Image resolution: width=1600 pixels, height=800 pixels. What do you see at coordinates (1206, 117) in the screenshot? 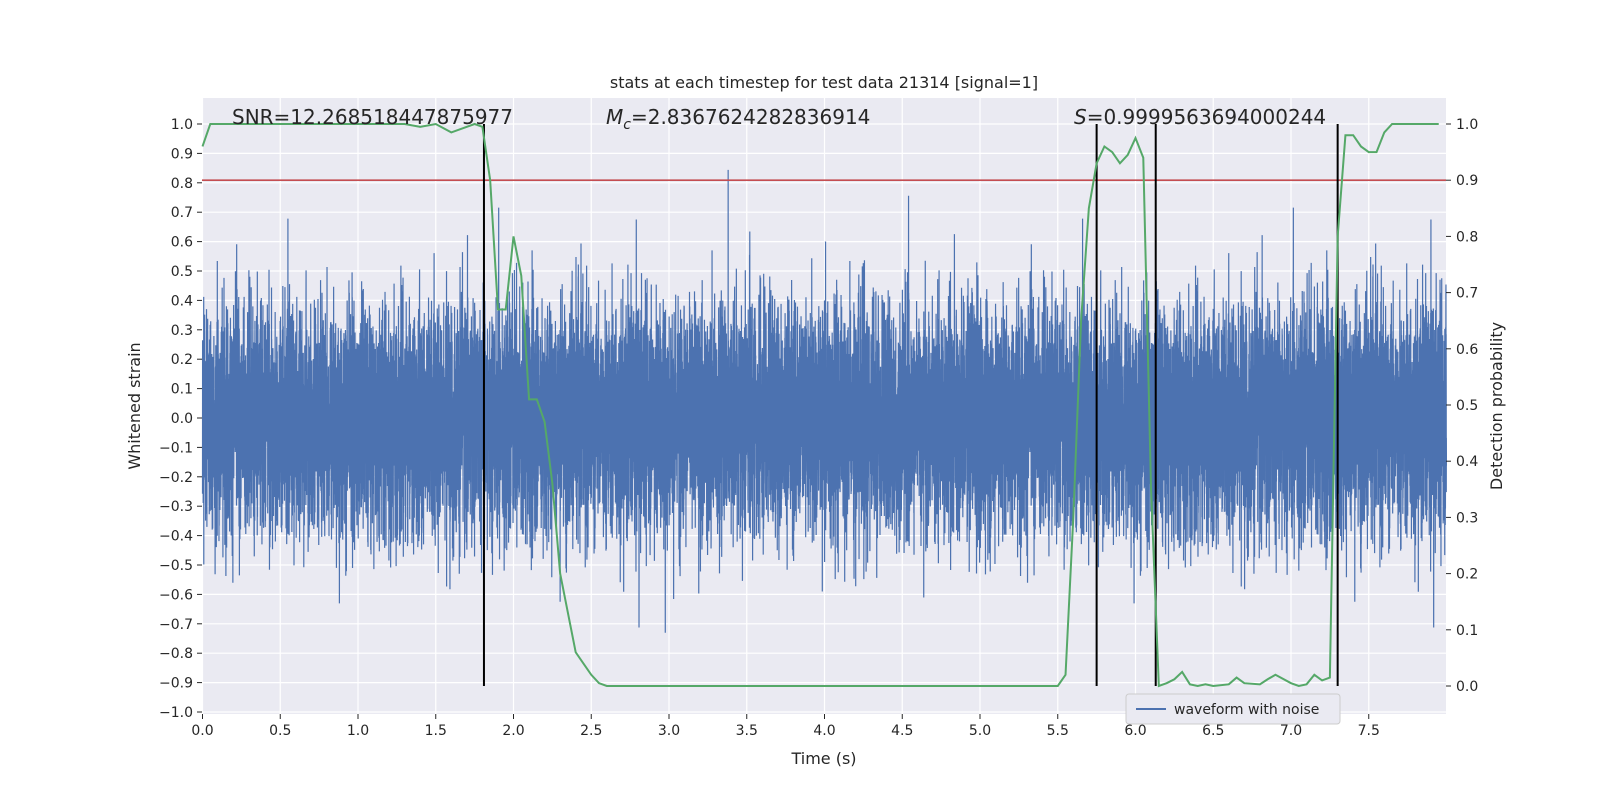
I see `s-value: =0.9999563694000244` at bounding box center [1206, 117].